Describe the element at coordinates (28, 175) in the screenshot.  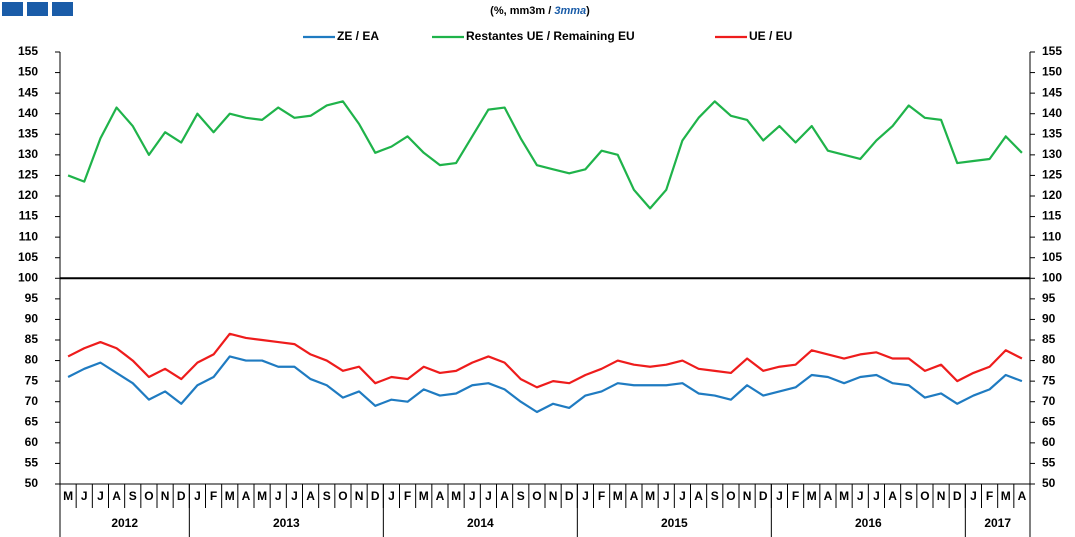
I see `y-tick-label: 125` at that location.